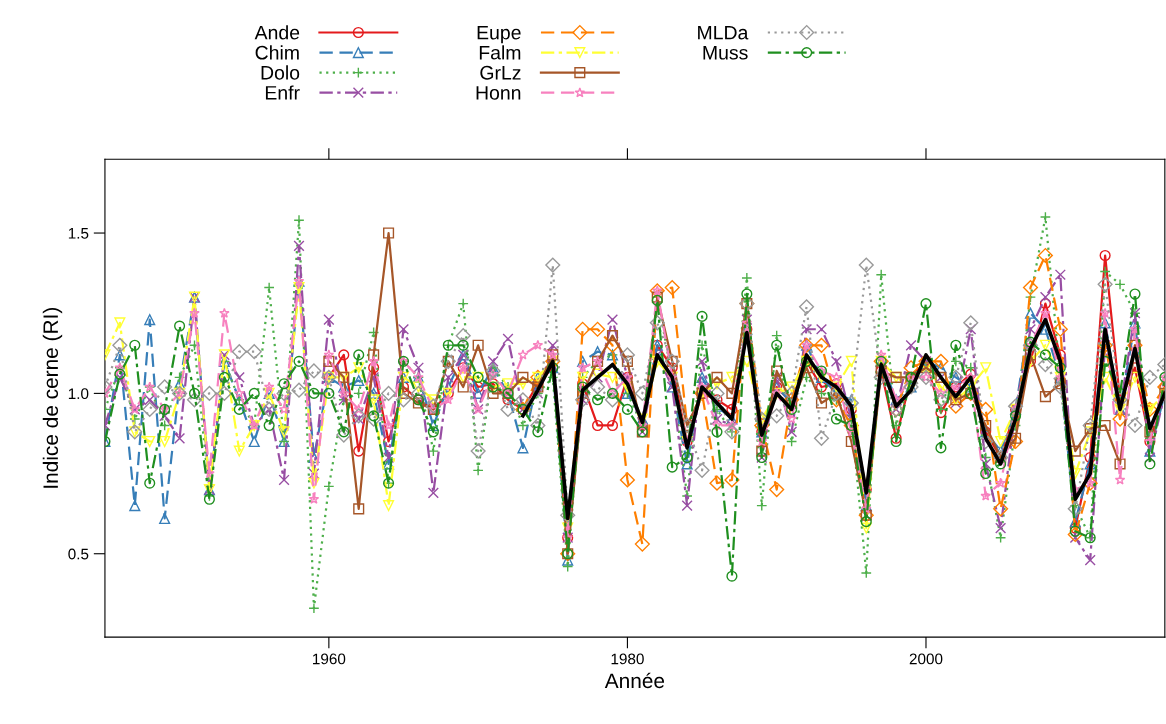 The width and height of the screenshot is (1166, 724). I want to click on legend-label: GrLz, so click(500, 72).